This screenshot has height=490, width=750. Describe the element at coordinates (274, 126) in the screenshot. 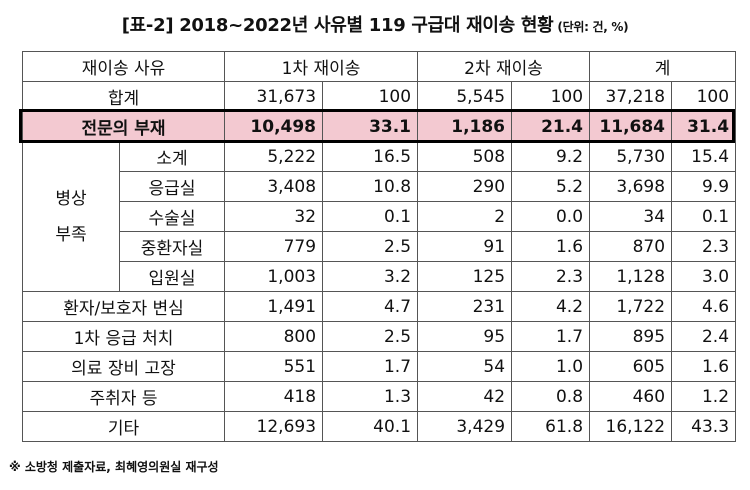

I see `cell: 10,498` at that location.